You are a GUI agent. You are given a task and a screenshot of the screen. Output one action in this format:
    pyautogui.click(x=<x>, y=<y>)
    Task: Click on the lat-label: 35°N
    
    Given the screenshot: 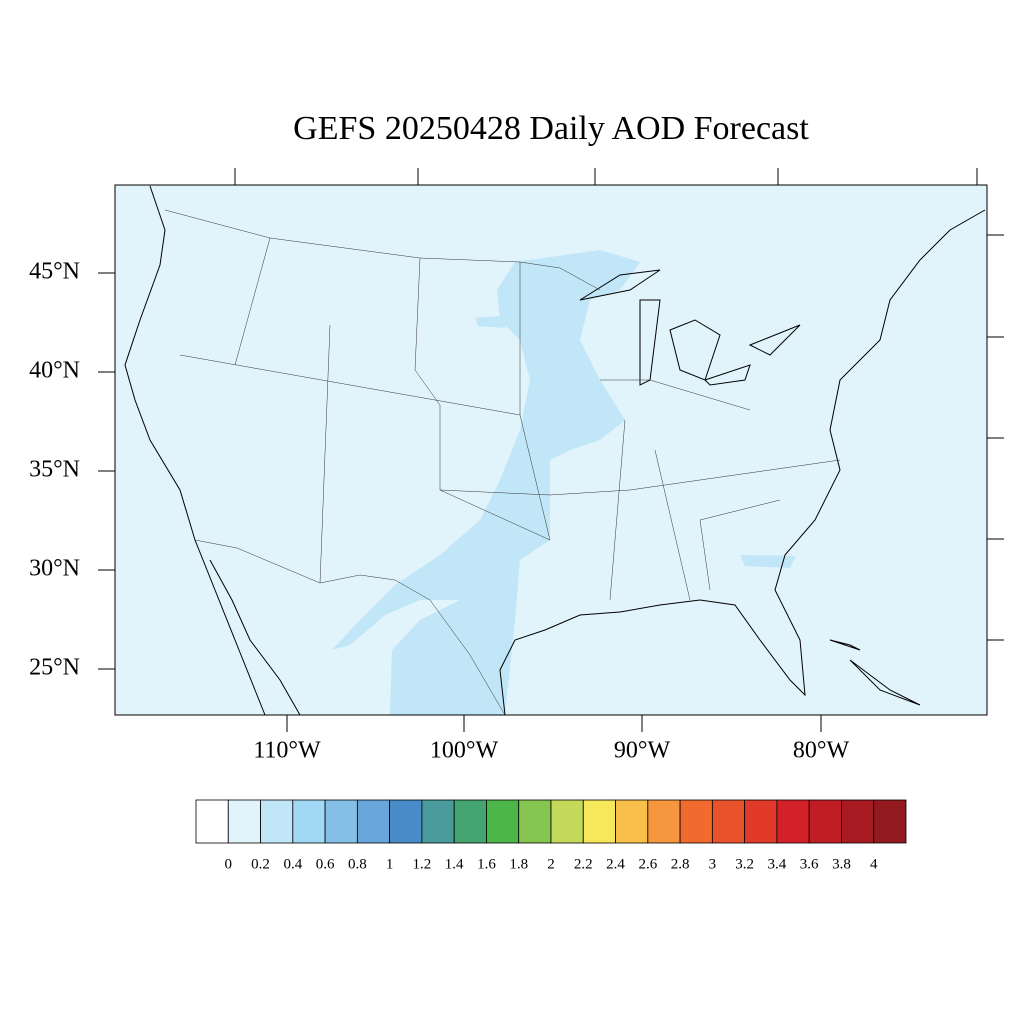 What is the action you would take?
    pyautogui.click(x=54, y=470)
    